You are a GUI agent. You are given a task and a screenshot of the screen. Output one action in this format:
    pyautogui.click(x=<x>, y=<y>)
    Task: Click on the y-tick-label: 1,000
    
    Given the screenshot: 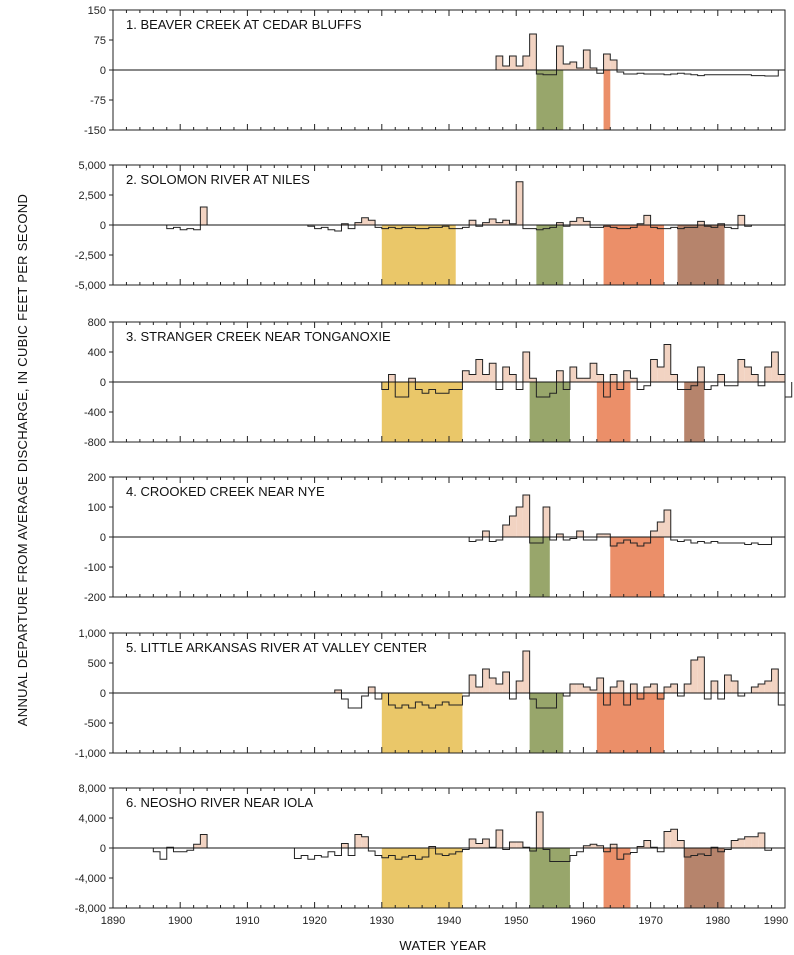 What is the action you would take?
    pyautogui.click(x=92, y=634)
    